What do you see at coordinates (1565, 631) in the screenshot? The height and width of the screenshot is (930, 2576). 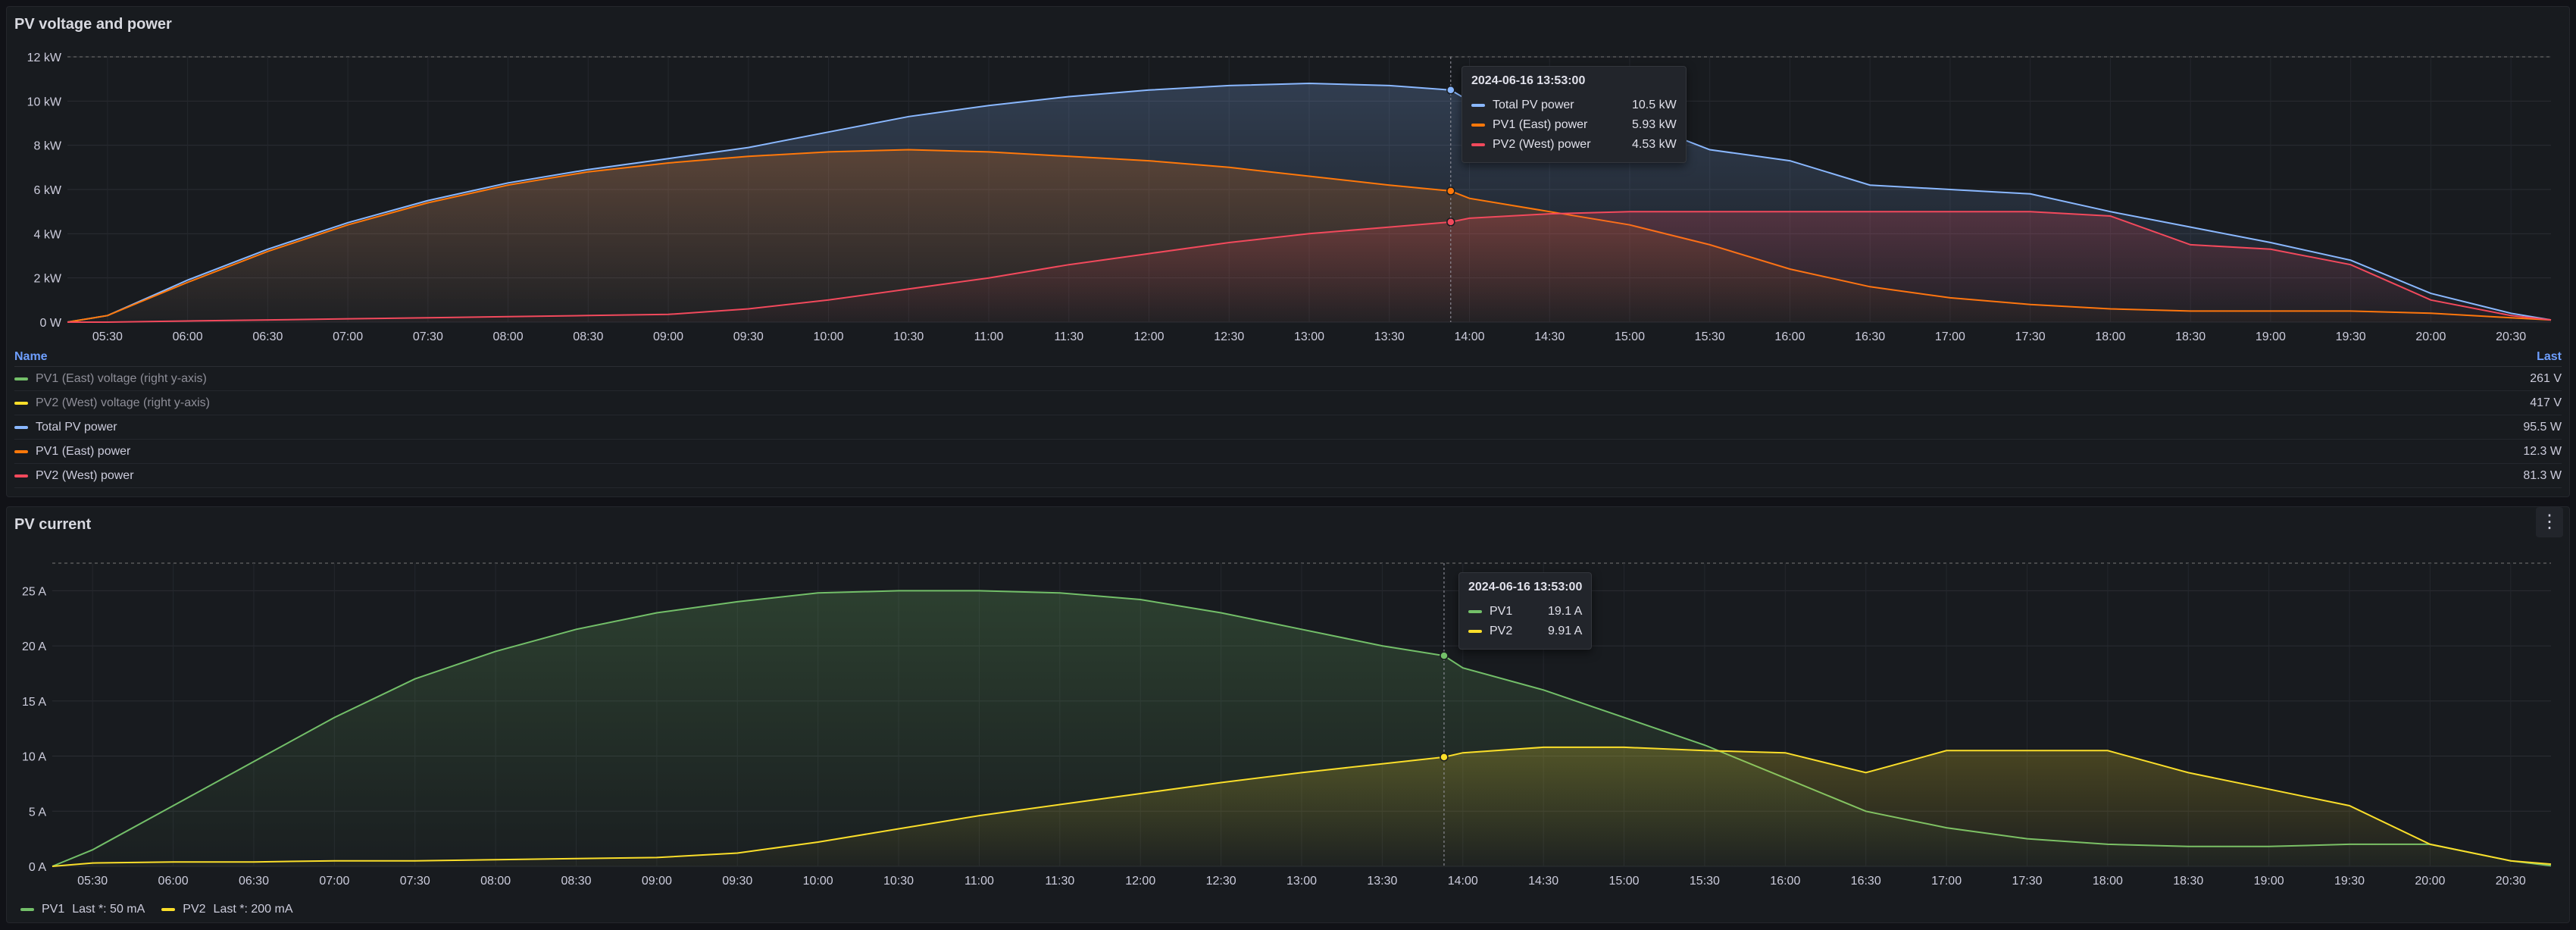 I see `tooltip-value: 9.91 A` at bounding box center [1565, 631].